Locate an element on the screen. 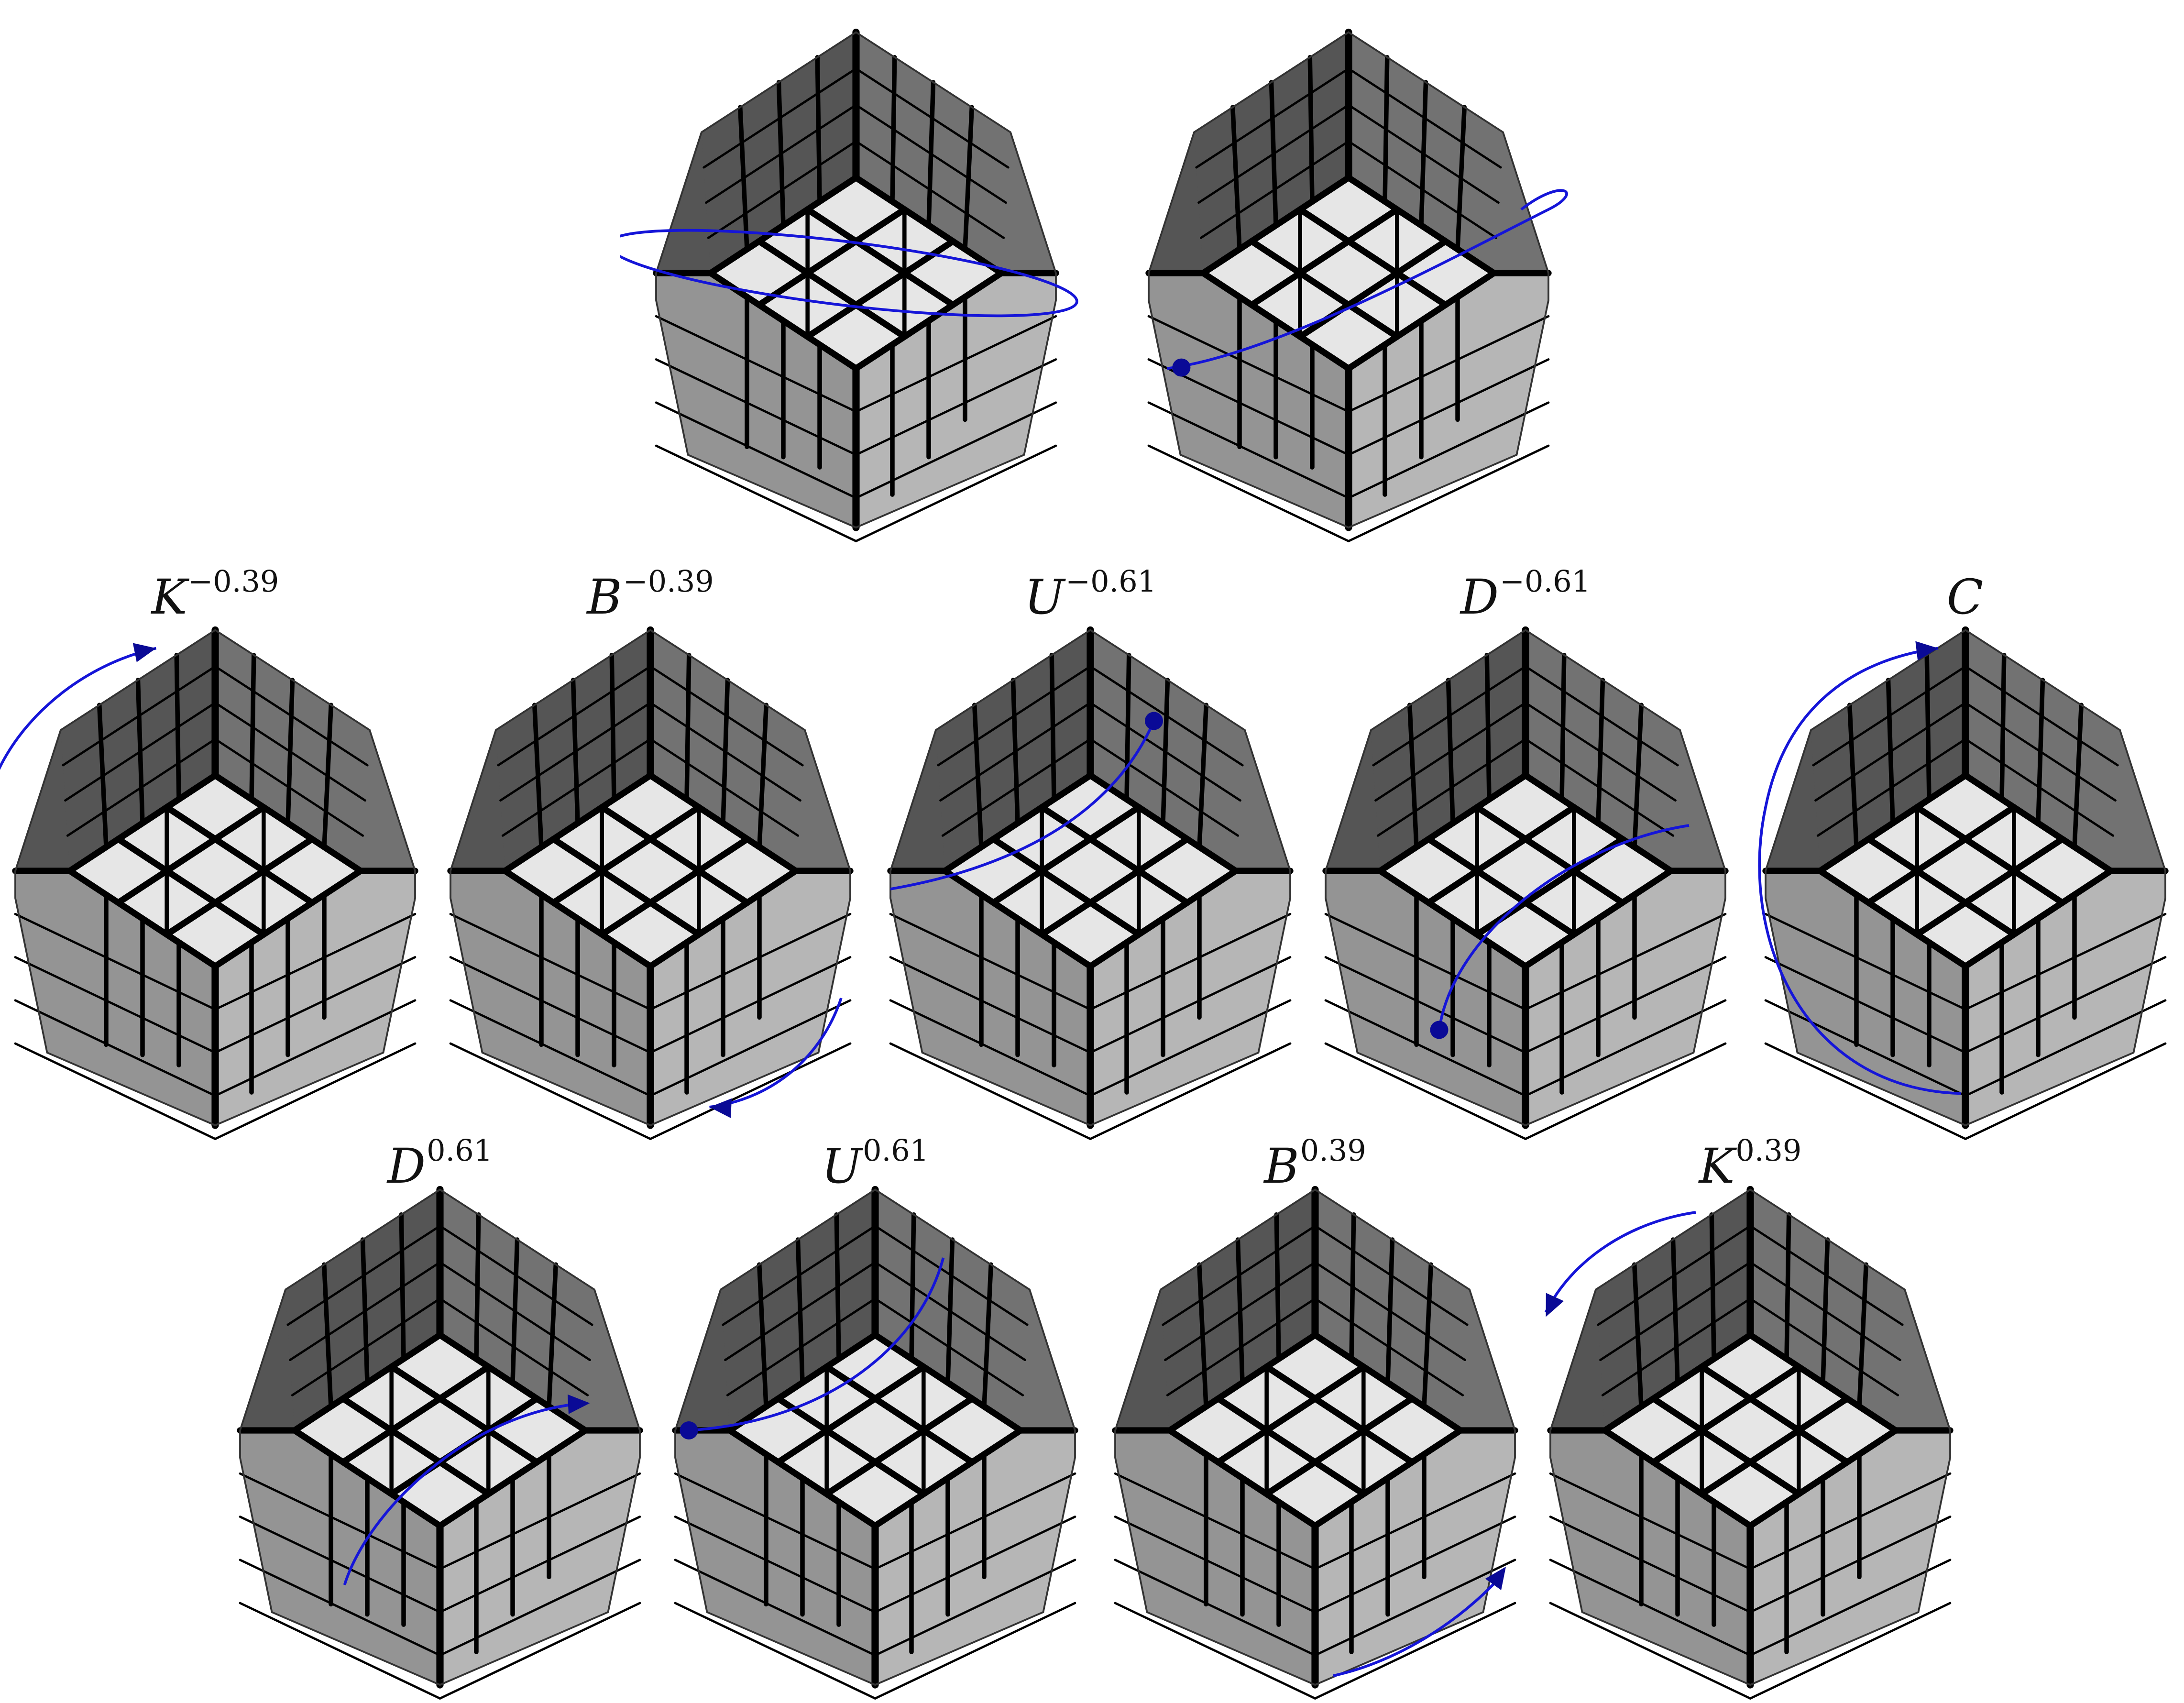  move-letter: C is located at coordinates (1965, 597).